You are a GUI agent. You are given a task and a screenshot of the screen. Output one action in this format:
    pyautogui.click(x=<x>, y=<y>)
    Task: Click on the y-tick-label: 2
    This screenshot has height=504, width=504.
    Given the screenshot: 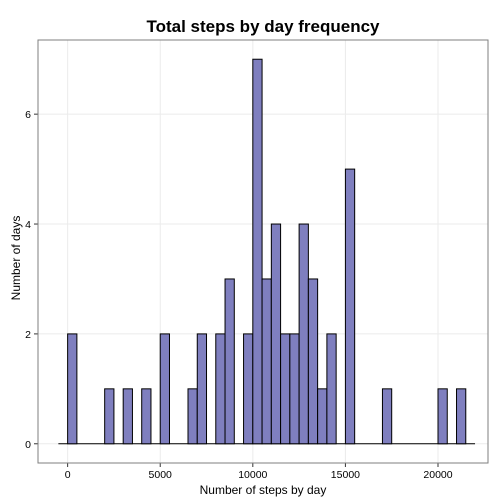 What is the action you would take?
    pyautogui.click(x=28, y=335)
    